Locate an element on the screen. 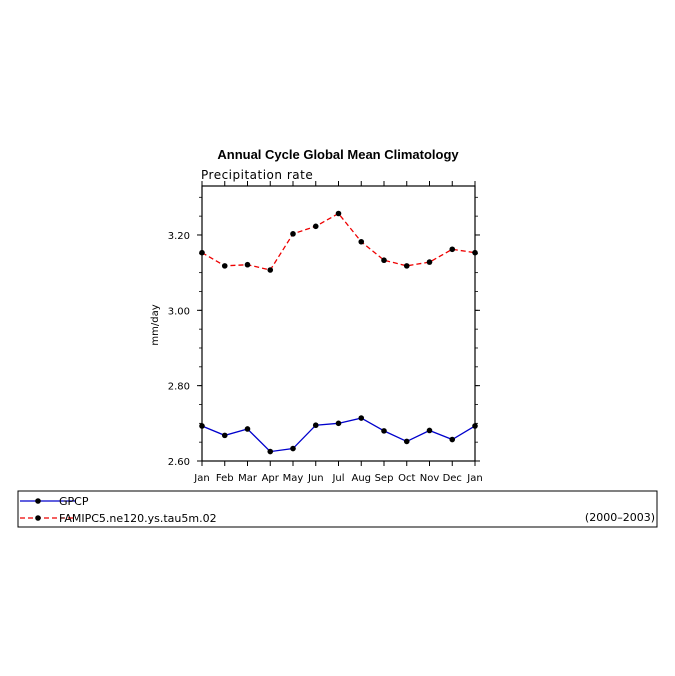 The width and height of the screenshot is (675, 676). y-tick-label: 3.20 is located at coordinates (179, 236).